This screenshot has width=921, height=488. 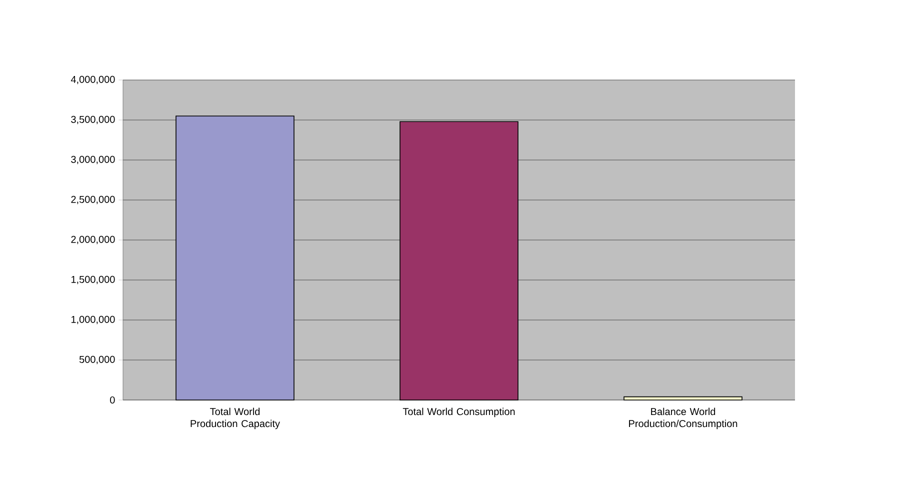 I want to click on y-tick-label: 1,000,000, so click(x=93, y=320).